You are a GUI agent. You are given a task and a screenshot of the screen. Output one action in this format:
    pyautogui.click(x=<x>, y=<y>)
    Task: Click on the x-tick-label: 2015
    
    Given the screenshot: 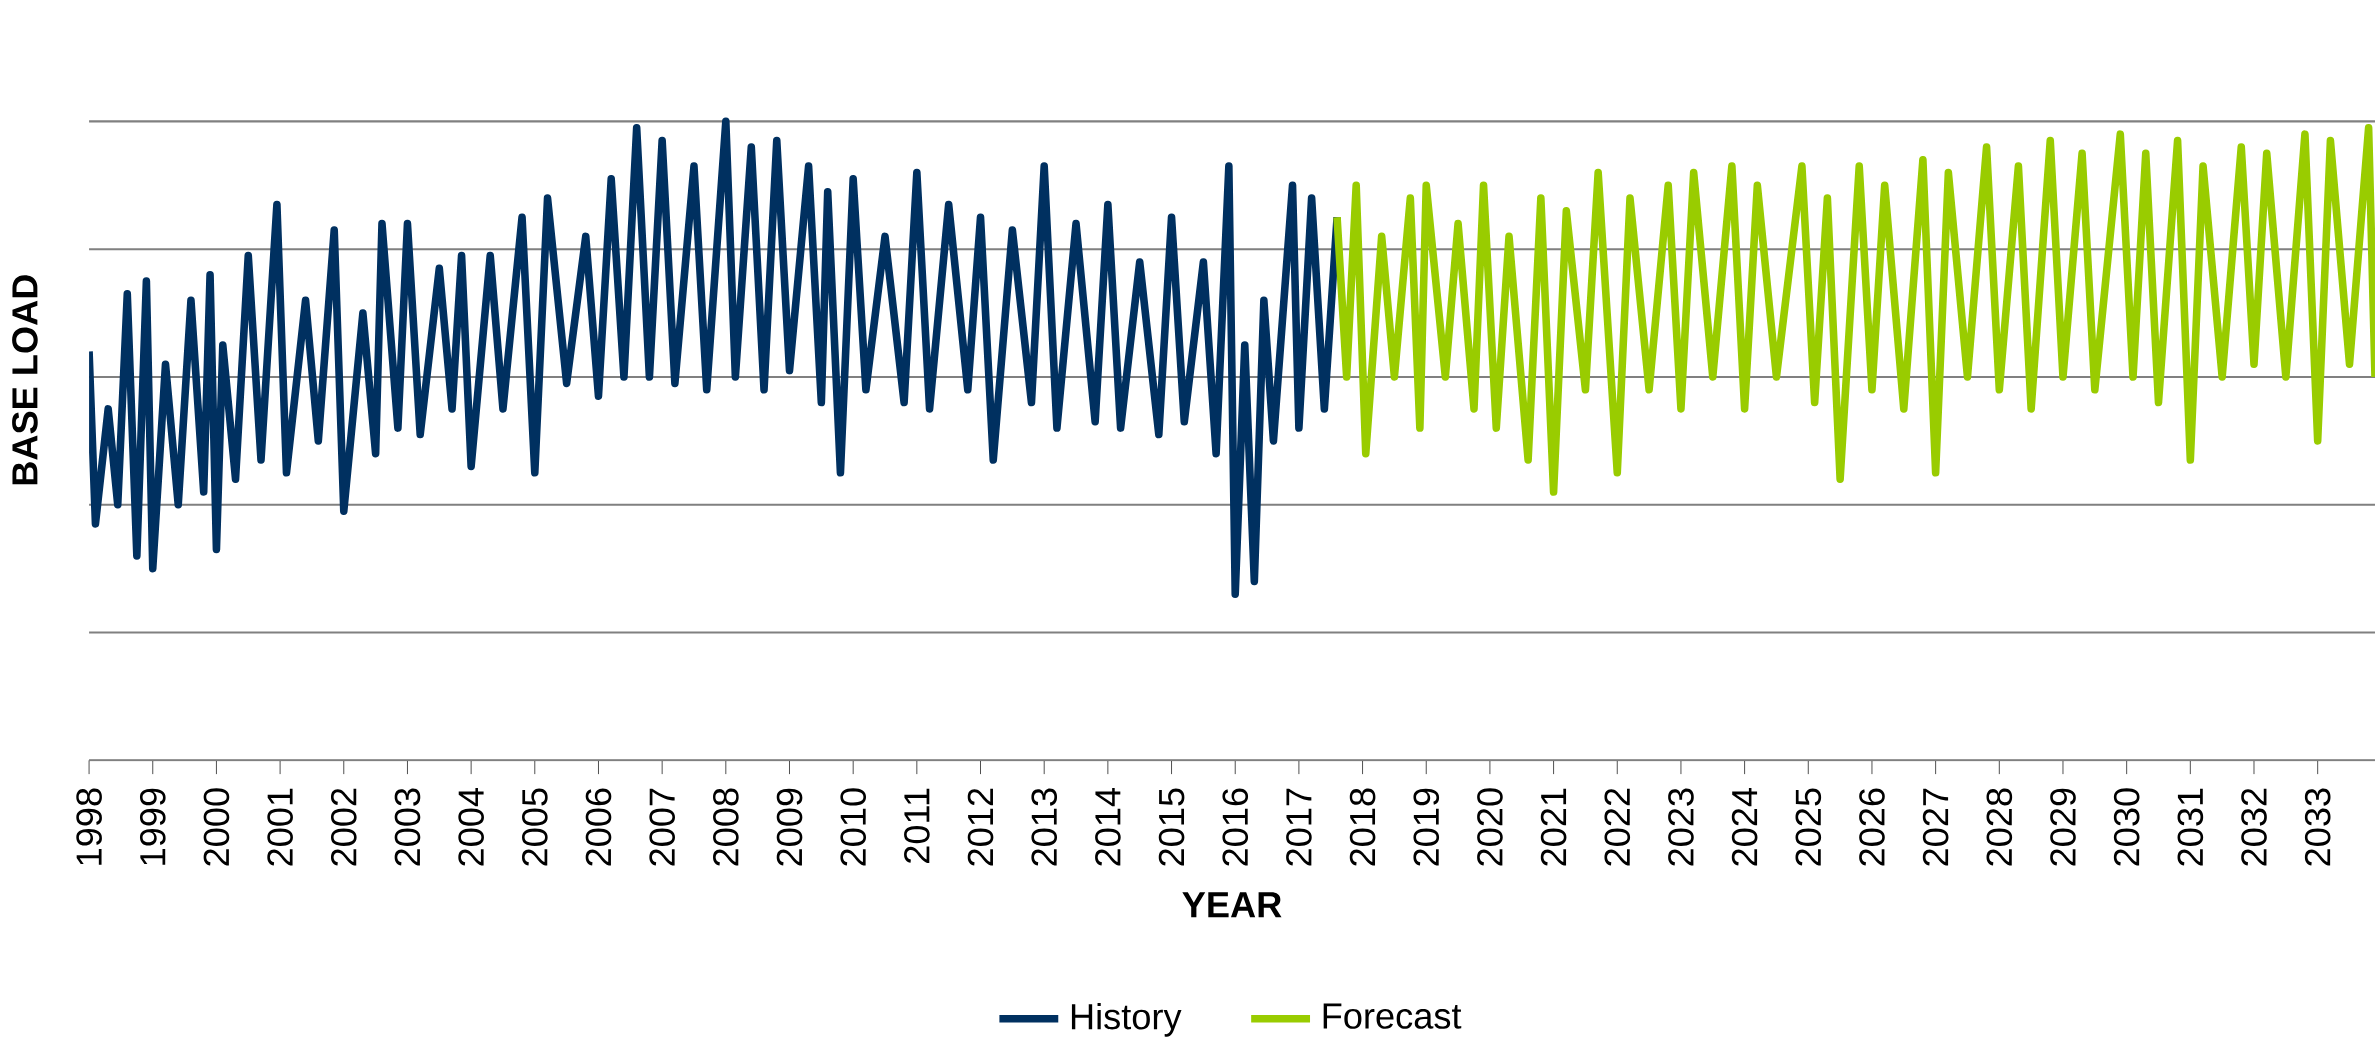 What is the action you would take?
    pyautogui.click(x=1171, y=827)
    